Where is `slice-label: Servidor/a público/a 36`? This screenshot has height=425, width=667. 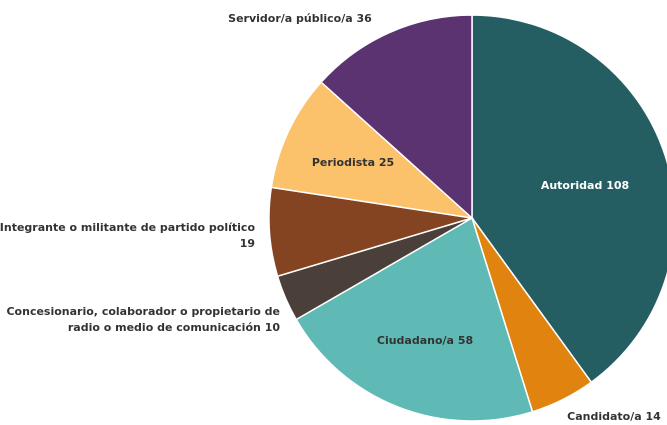
slice-label: Servidor/a público/a 36 is located at coordinates (300, 19).